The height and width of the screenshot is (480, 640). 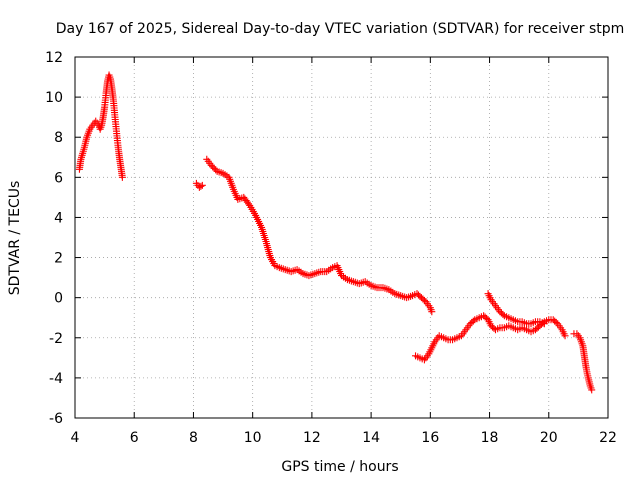 What do you see at coordinates (490, 438) in the screenshot?
I see `x-tick-label: 18` at bounding box center [490, 438].